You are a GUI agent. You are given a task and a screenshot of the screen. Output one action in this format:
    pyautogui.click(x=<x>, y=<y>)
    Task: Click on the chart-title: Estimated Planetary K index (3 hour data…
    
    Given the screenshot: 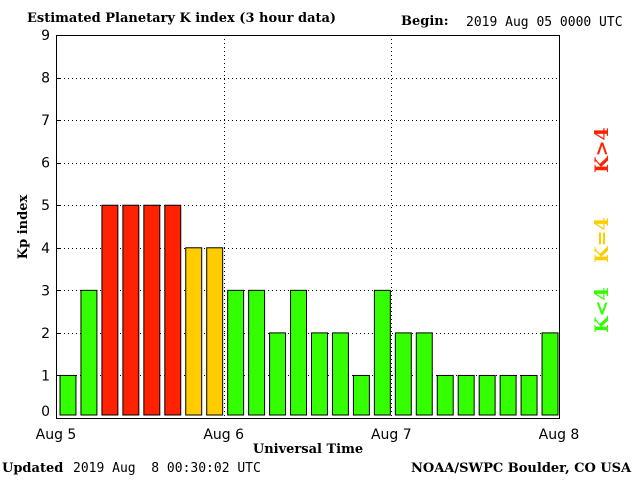 What is the action you would take?
    pyautogui.click(x=182, y=18)
    